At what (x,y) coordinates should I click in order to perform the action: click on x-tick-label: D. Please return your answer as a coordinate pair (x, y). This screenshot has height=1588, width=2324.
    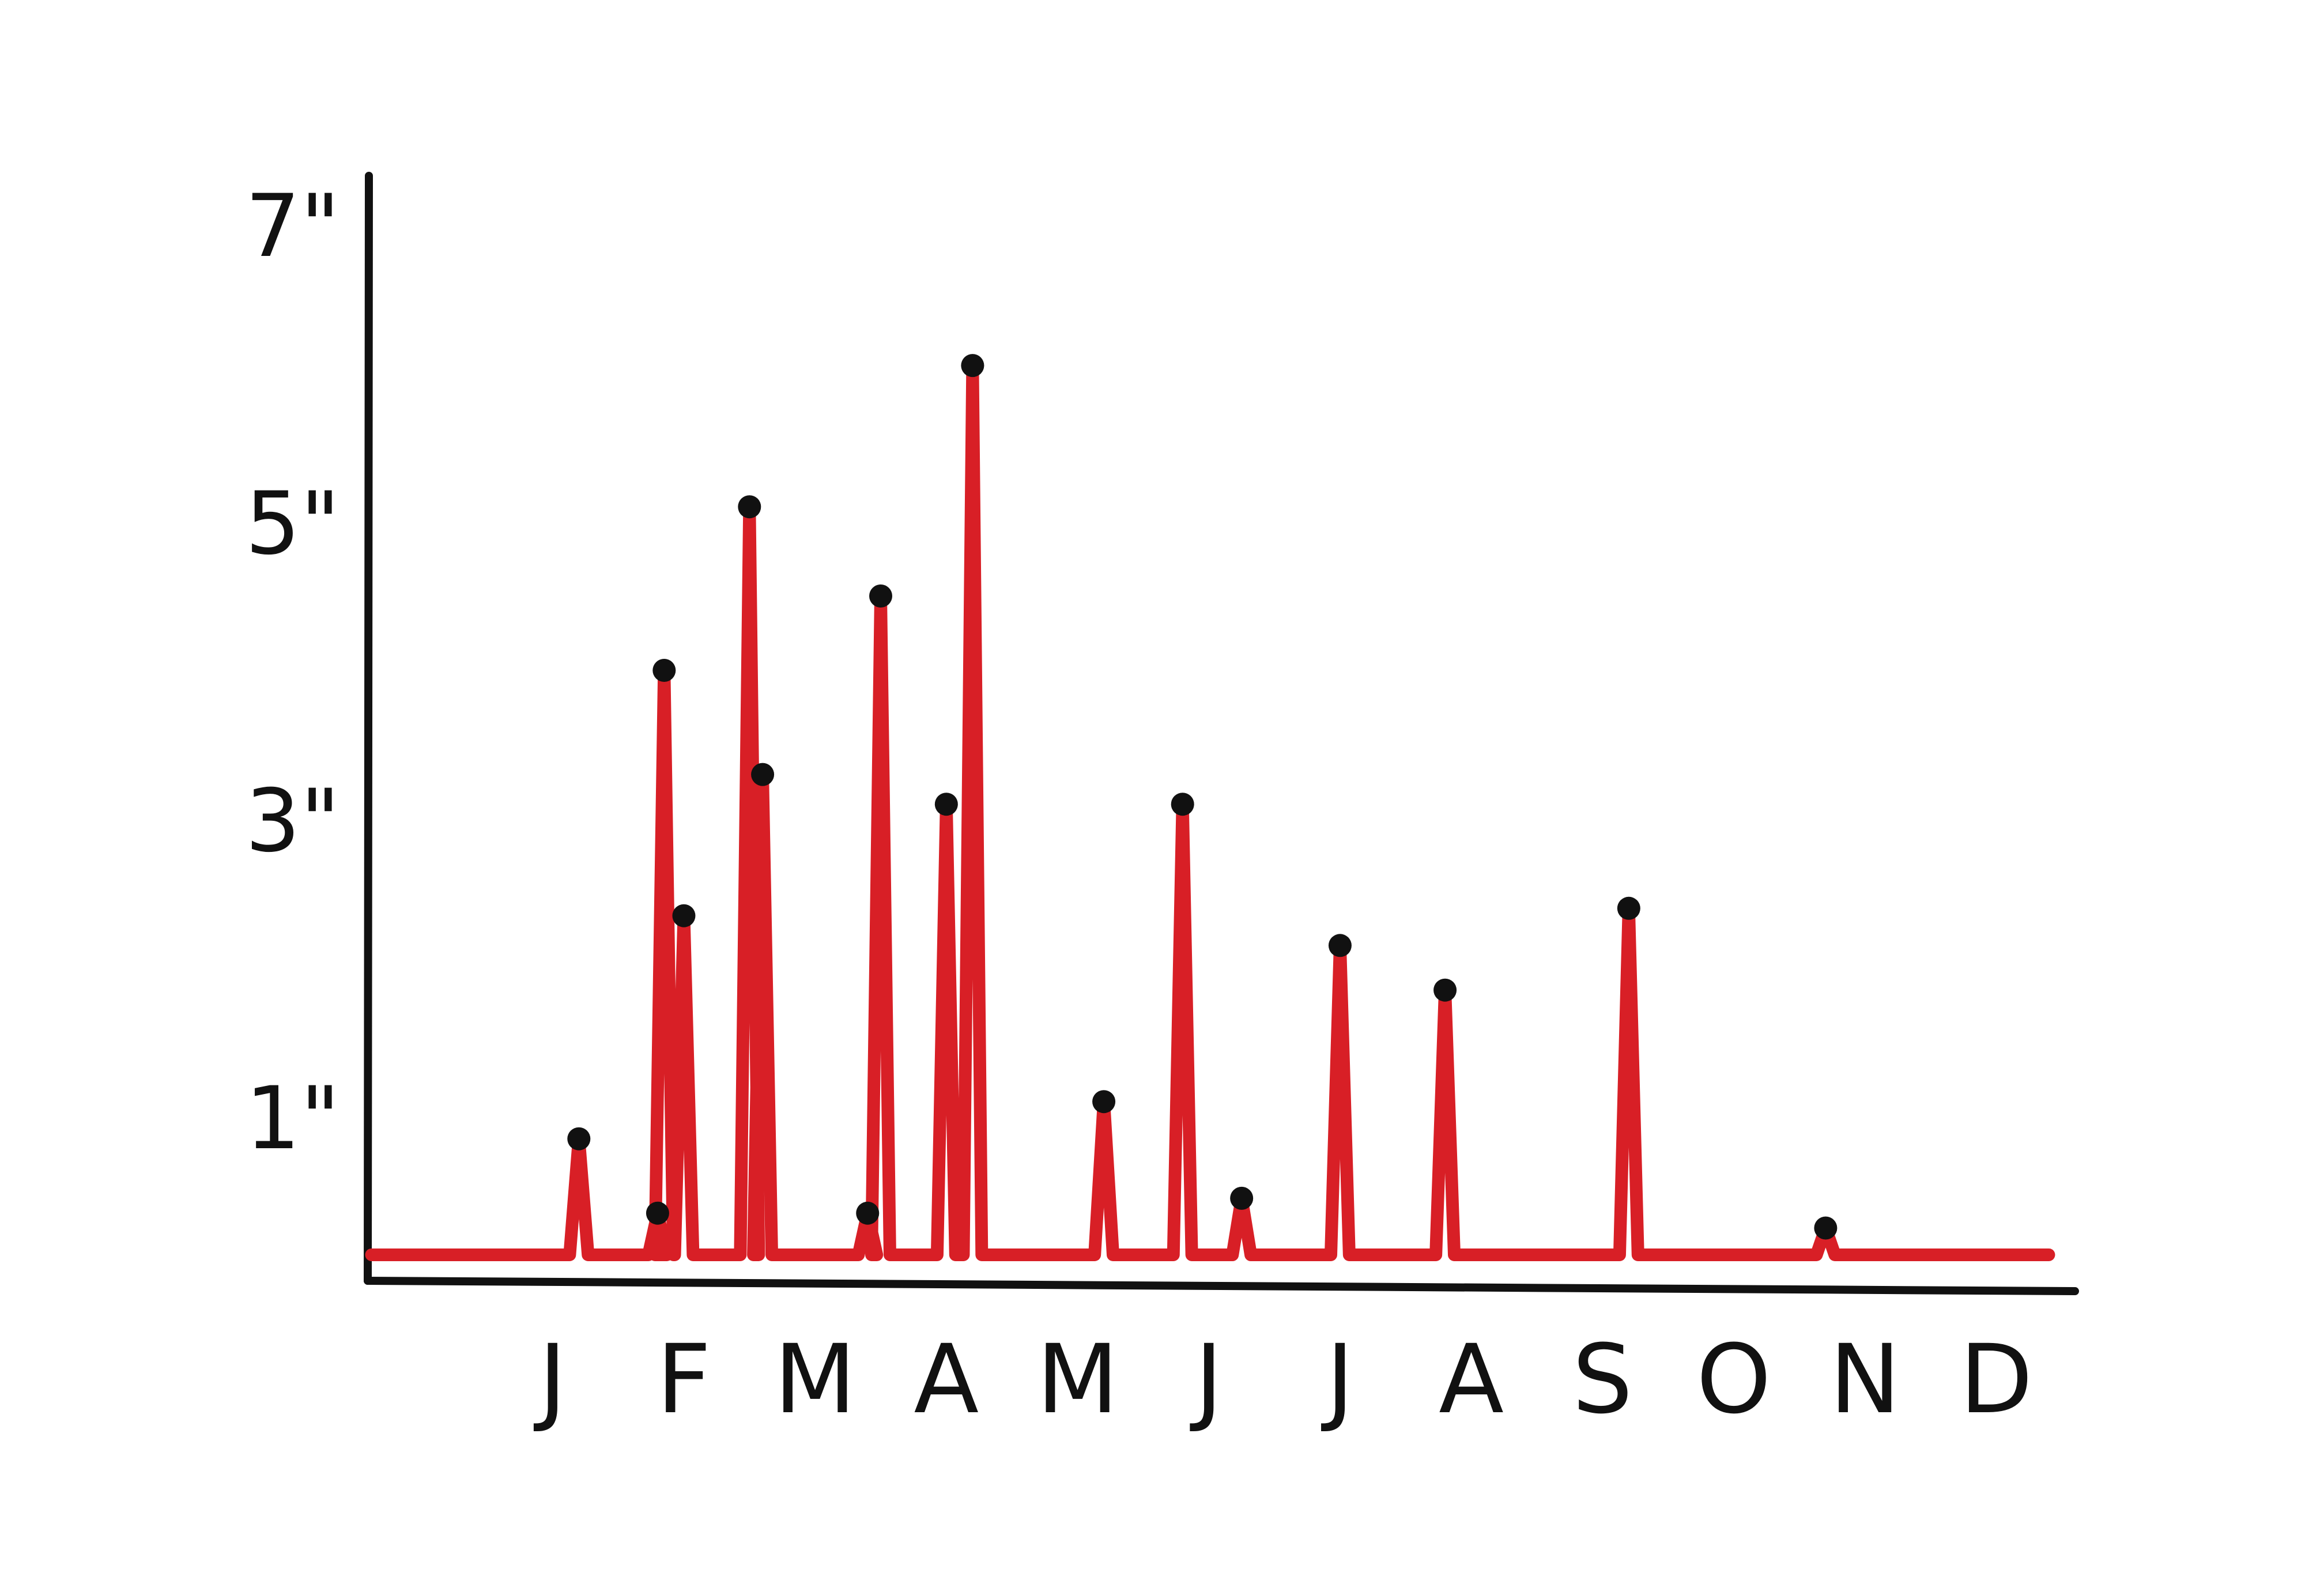
    Looking at the image, I should click on (1996, 1379).